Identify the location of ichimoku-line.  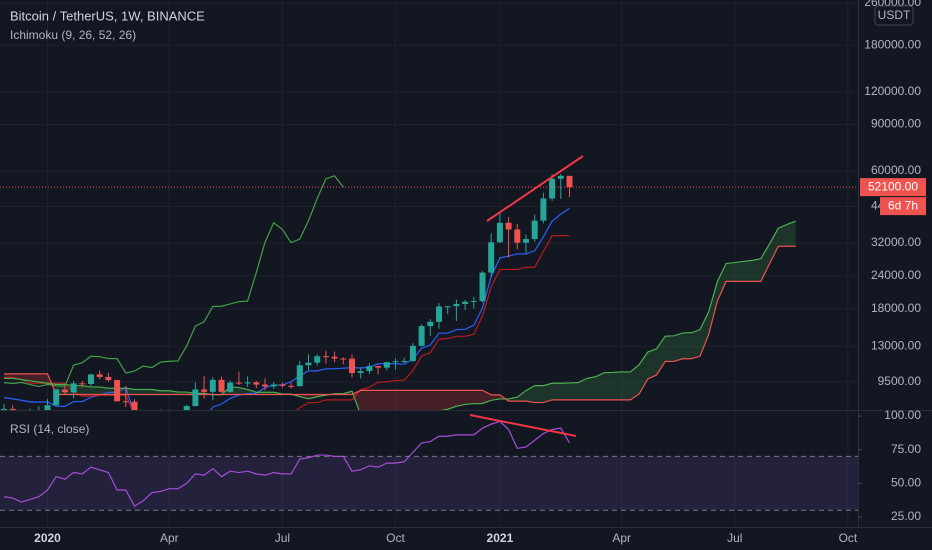
(173, 281).